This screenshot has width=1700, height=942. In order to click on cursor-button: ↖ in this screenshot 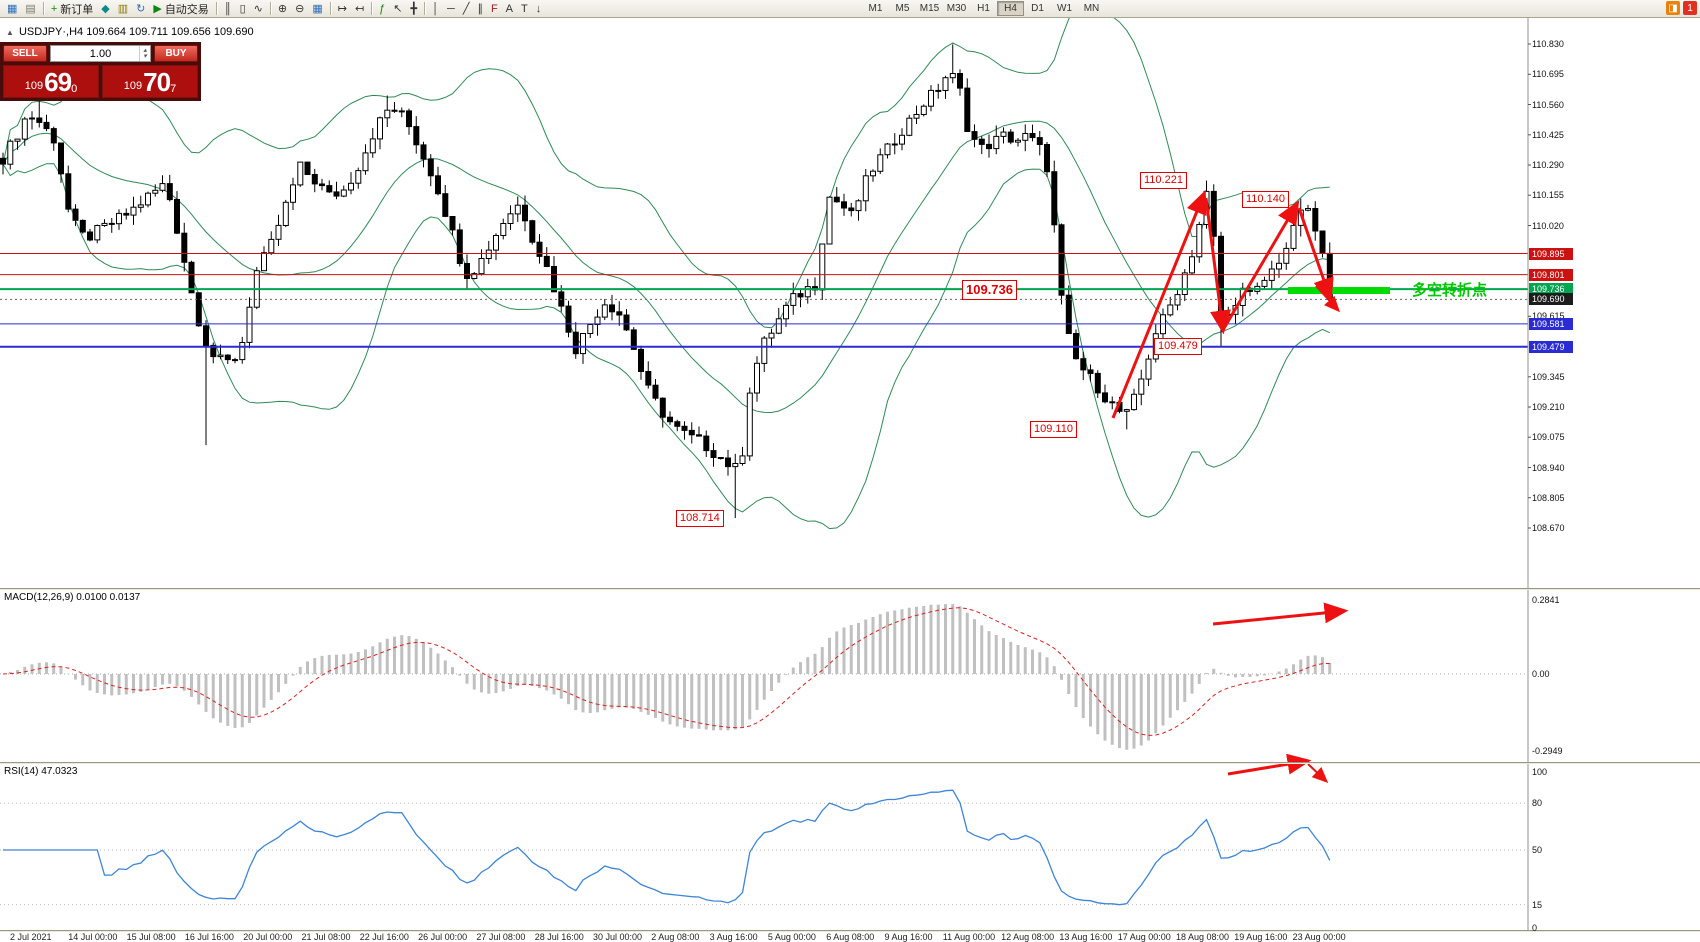, I will do `click(397, 9)`.